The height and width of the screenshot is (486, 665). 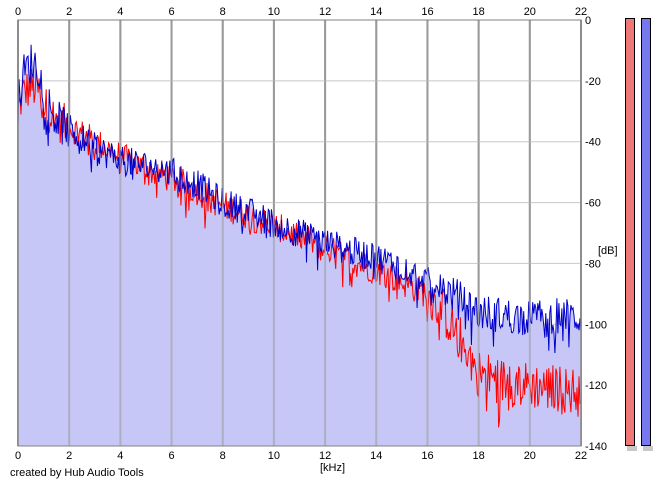 I want to click on x-tick-label-bottom-3: 6, so click(x=171, y=456).